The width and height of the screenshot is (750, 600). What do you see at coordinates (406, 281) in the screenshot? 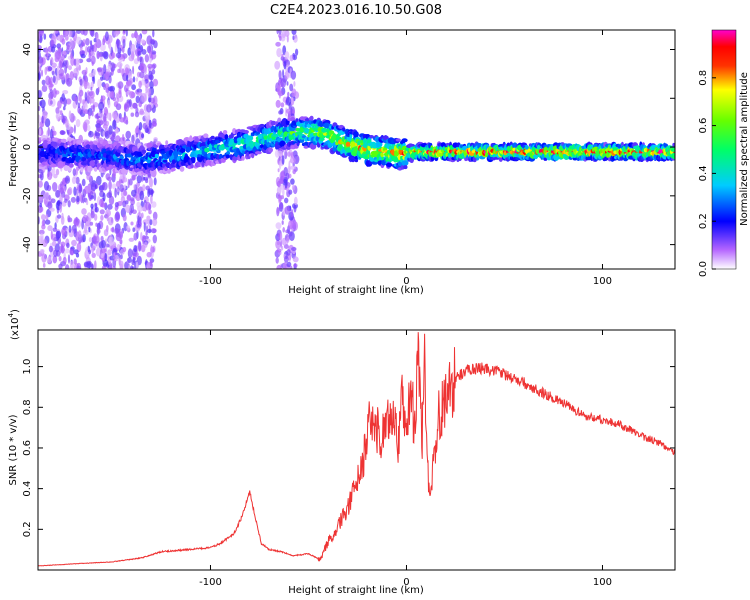
I see `spectrogram-x-tick-label: 0` at bounding box center [406, 281].